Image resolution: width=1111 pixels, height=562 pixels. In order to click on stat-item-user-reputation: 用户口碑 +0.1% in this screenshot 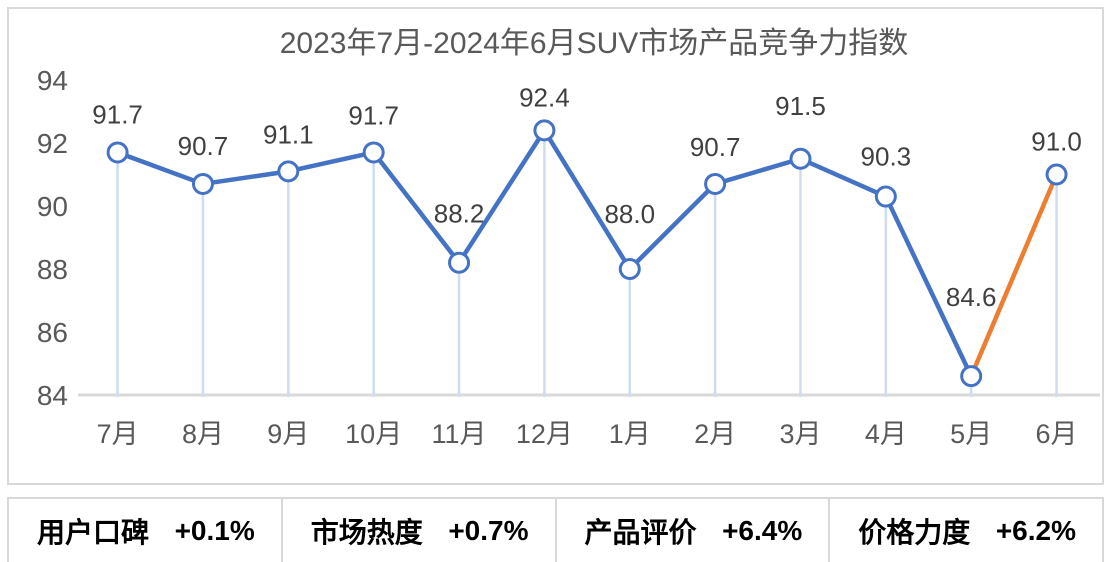, I will do `click(145, 530)`.